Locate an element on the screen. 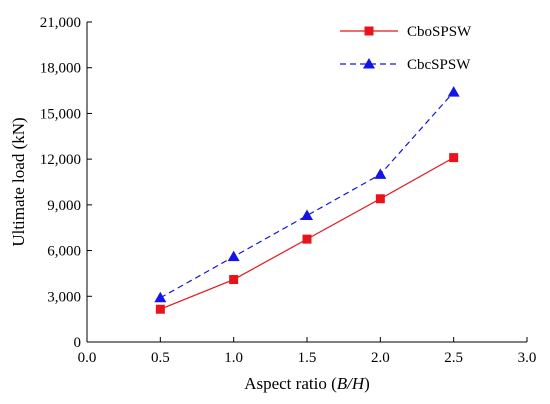 This screenshot has width=550, height=404. y-tick-label: 12,000 is located at coordinates (60, 160).